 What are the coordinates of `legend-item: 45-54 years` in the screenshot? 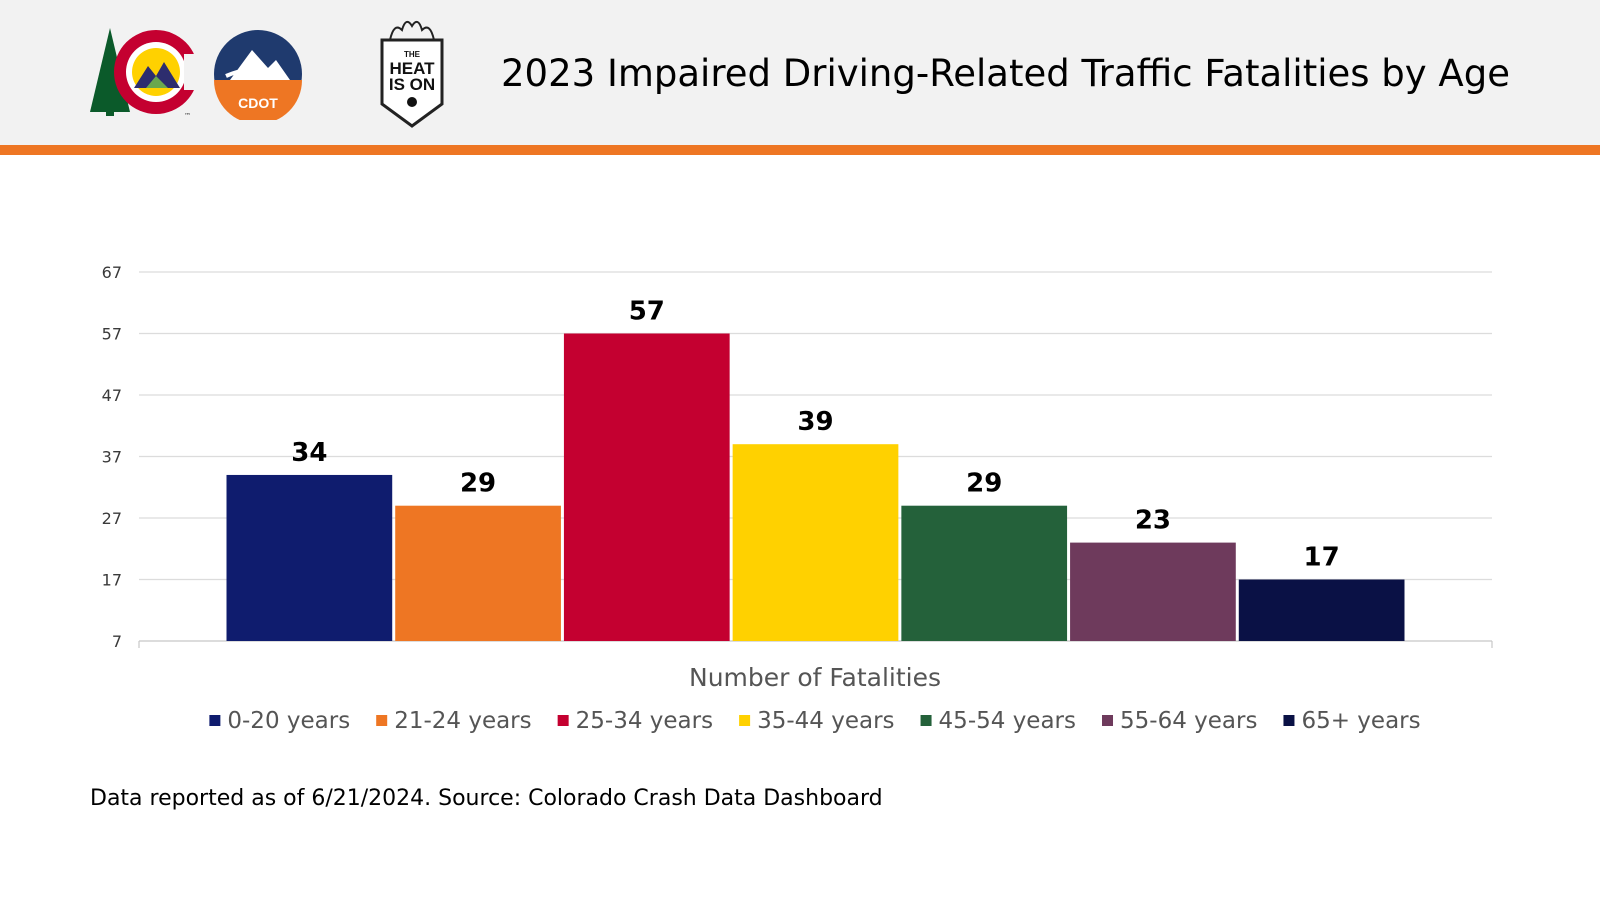 It's located at (998, 721).